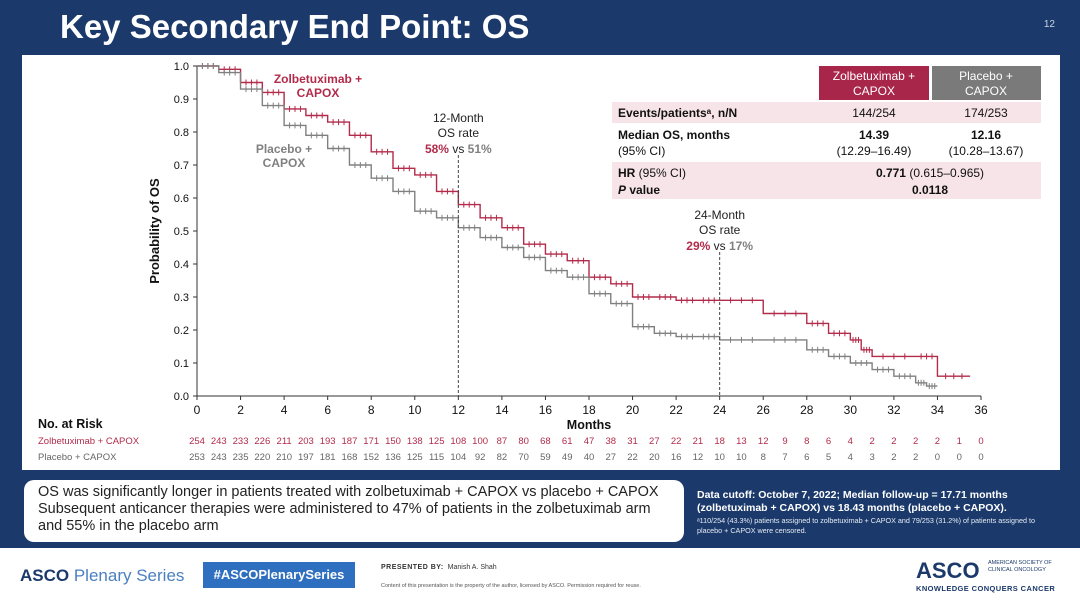 Image resolution: width=1080 pixels, height=603 pixels. What do you see at coordinates (181, 67) in the screenshot?
I see `y-tick-label: 1.0` at bounding box center [181, 67].